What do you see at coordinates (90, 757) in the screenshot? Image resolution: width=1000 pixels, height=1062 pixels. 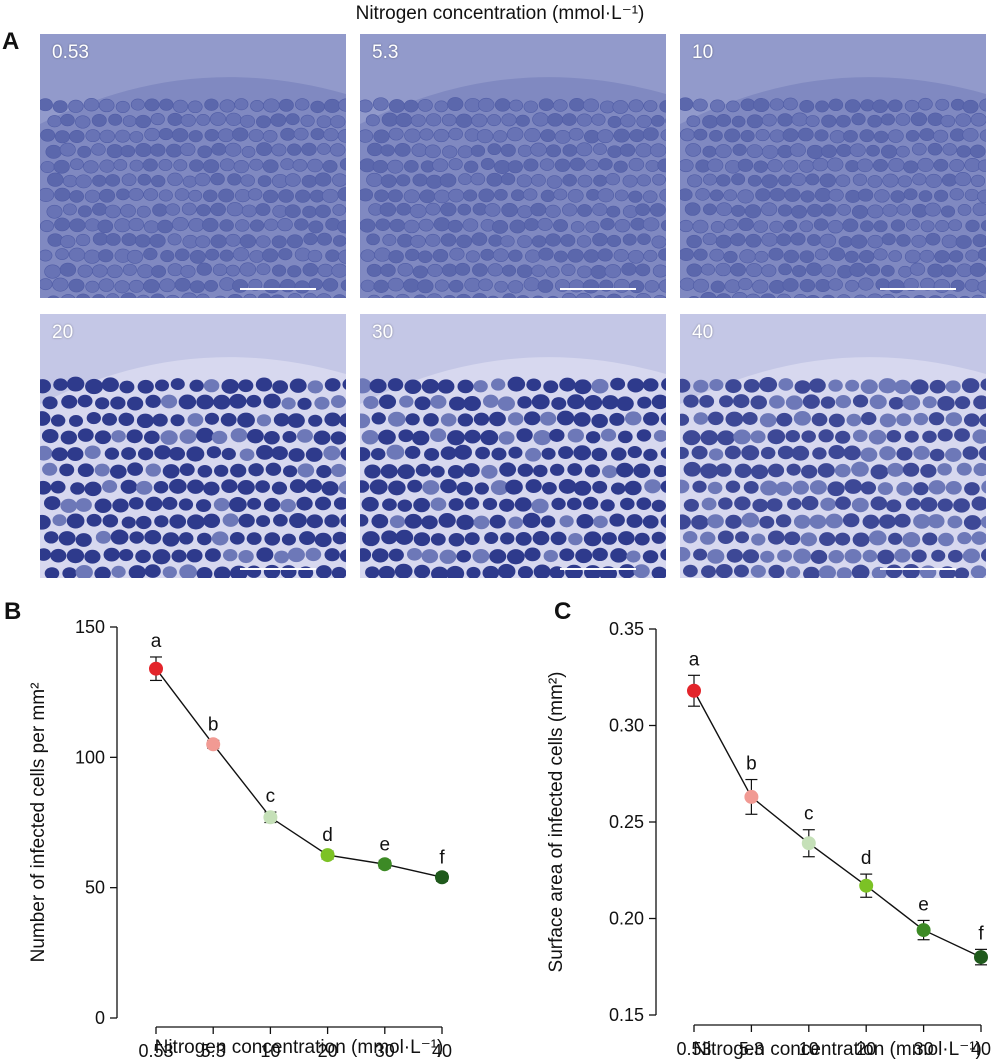 I see `y-tick-label: 100` at bounding box center [90, 757].